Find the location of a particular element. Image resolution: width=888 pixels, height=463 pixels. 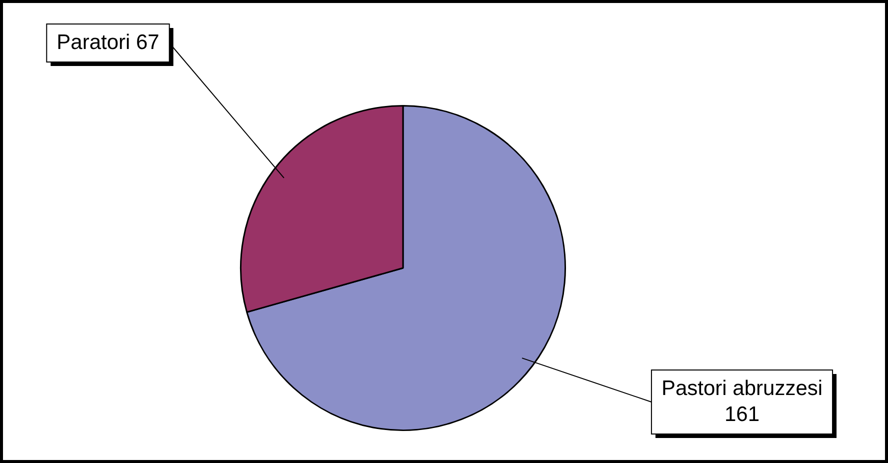

slice-label: Pastori abruzzesi is located at coordinates (742, 388).